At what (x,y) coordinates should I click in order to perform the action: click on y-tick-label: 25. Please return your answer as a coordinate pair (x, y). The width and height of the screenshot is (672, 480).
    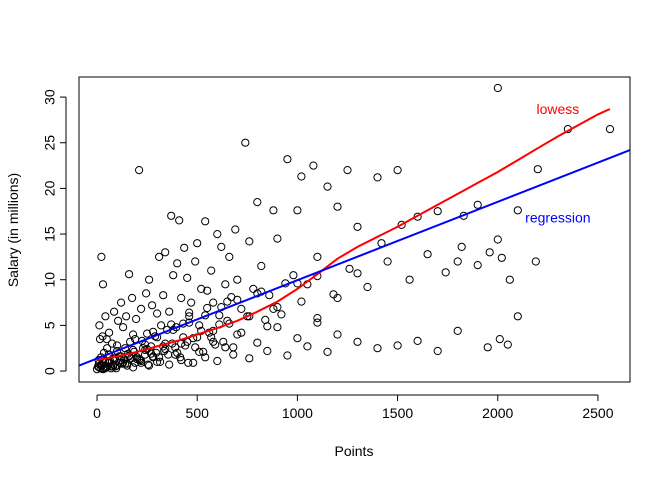
    Looking at the image, I should click on (50, 143).